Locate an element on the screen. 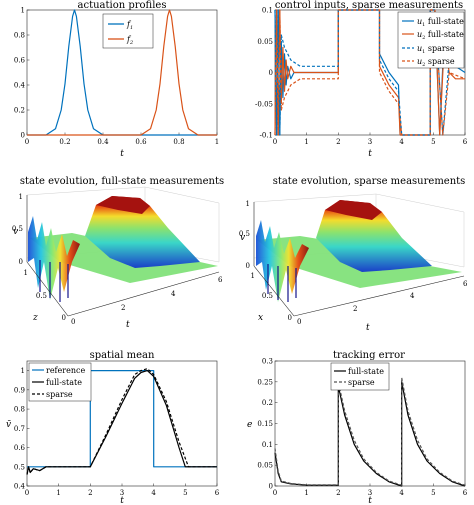 This screenshot has width=474, height=505. panel-title: tracking error is located at coordinates (369, 355).